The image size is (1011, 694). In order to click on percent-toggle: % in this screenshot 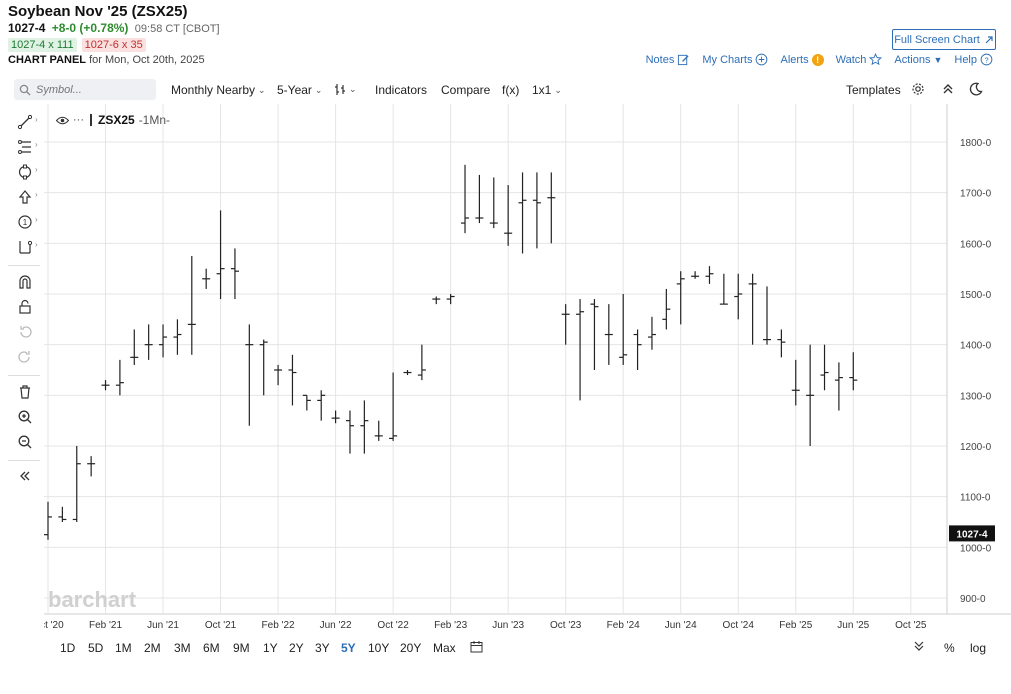, I will do `click(949, 648)`.